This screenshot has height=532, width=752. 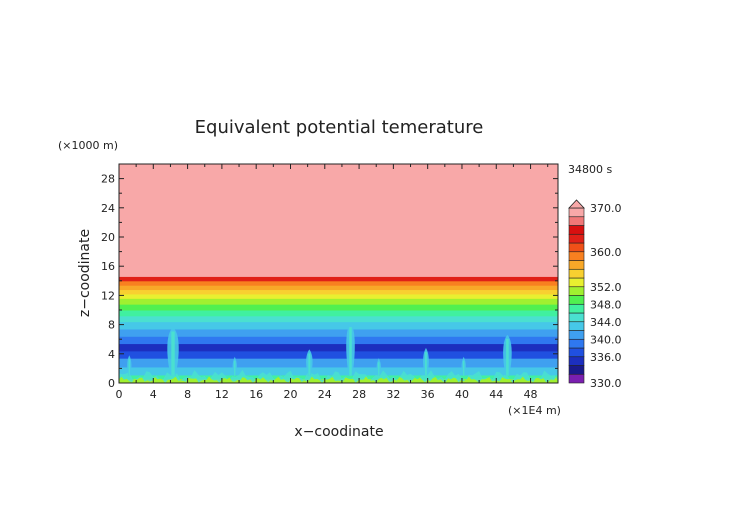 What do you see at coordinates (606, 357) in the screenshot?
I see `colorbar-label-1: 336.0` at bounding box center [606, 357].